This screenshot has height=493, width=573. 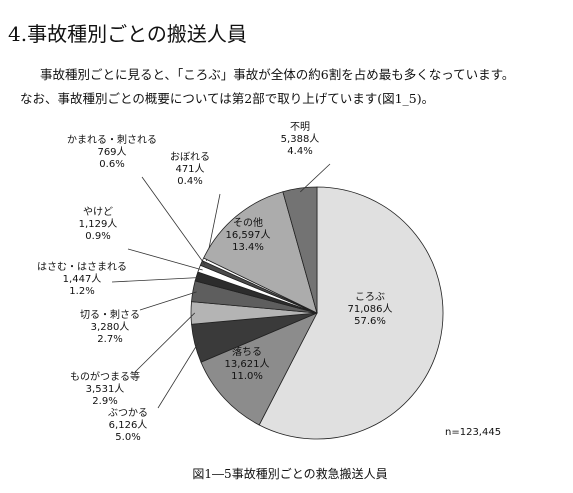 I want to click on note: n=123,445, so click(x=473, y=432).